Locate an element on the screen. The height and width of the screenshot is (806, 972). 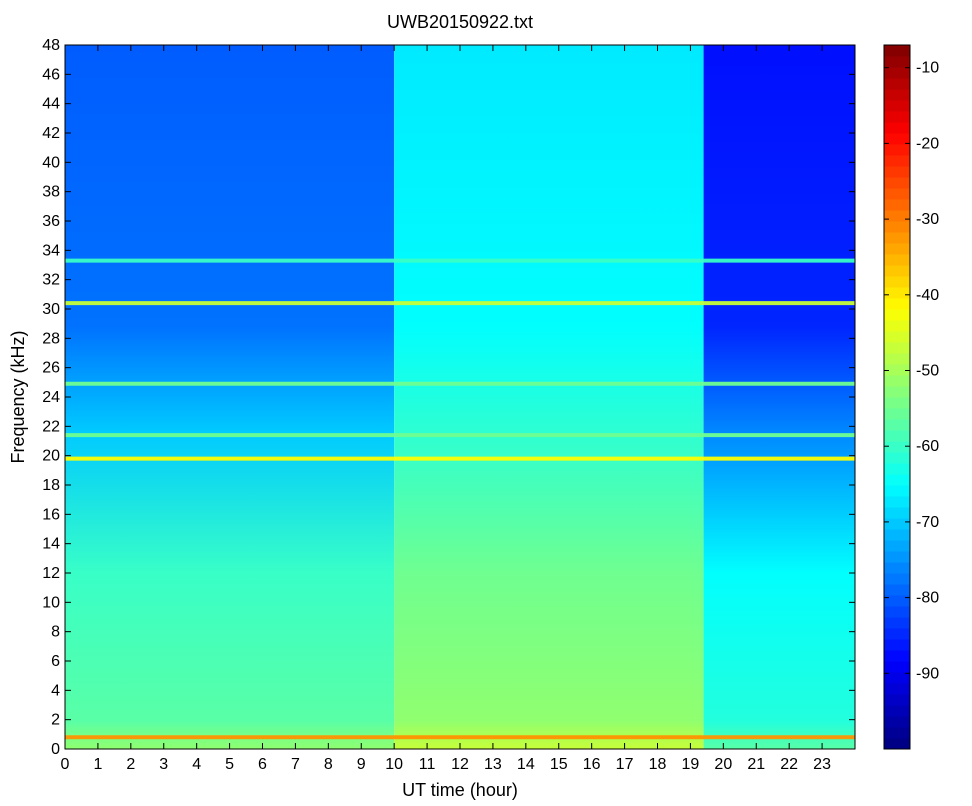
y-tick-label: 10 is located at coordinates (51, 602).